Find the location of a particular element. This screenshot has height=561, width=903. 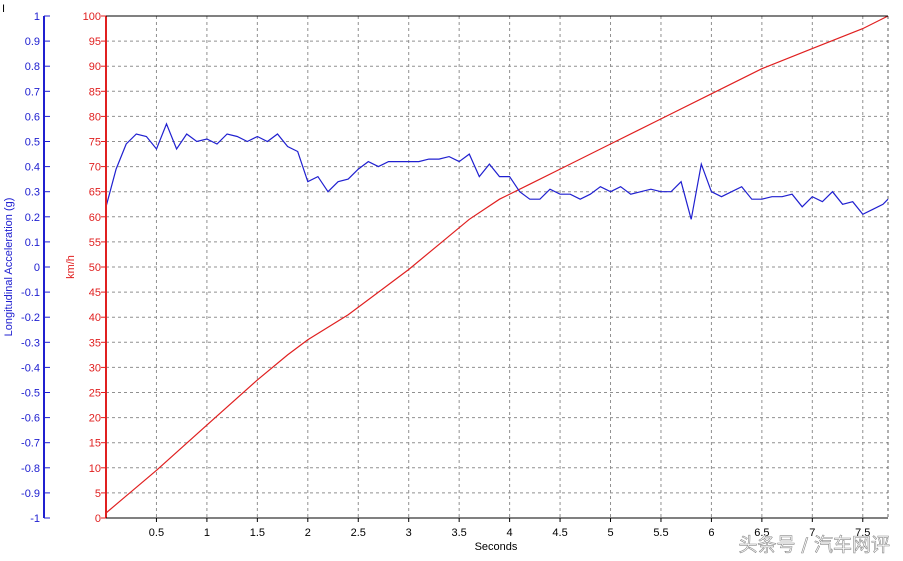

speed-tick-label: 95 is located at coordinates (95, 42).